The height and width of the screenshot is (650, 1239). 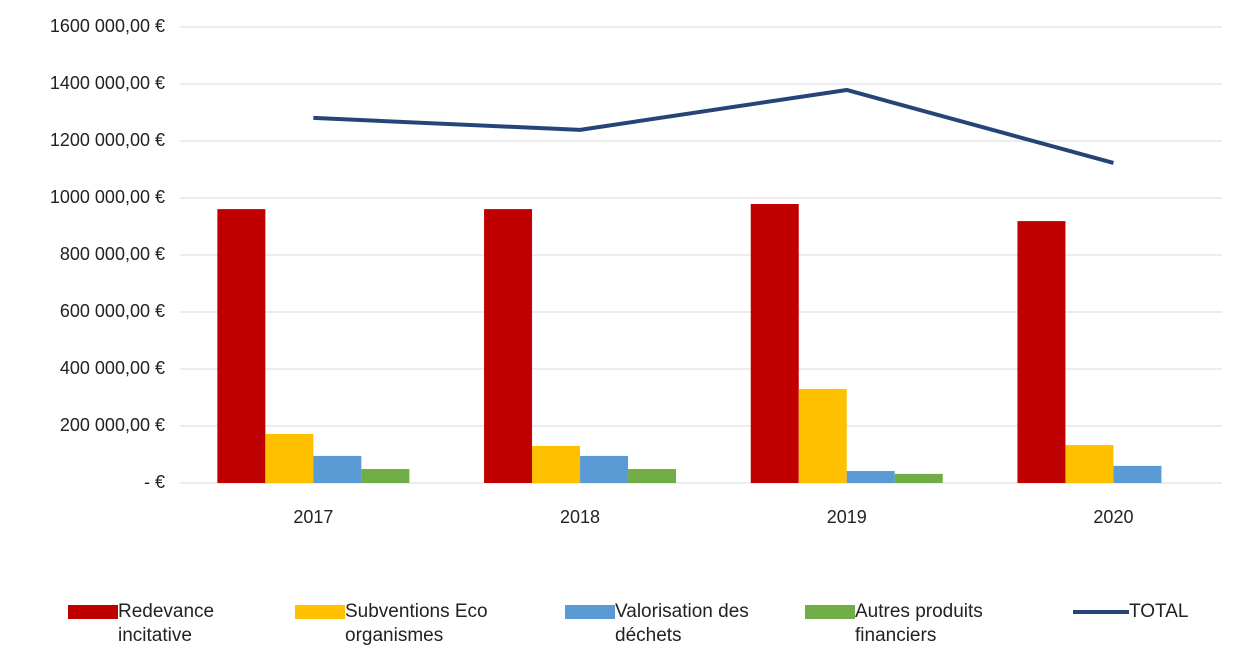 I want to click on y-tick-label: 1000 000,00 €, so click(x=107, y=197).